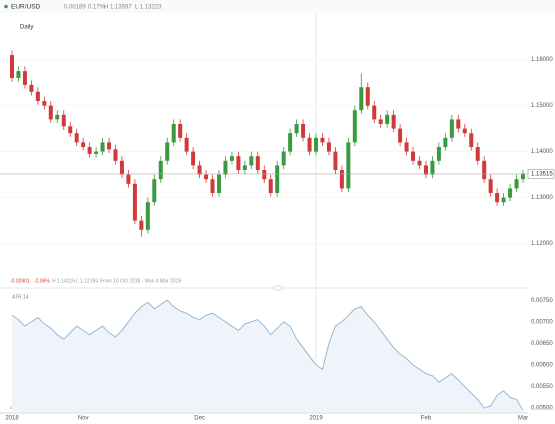 The height and width of the screenshot is (424, 555). I want to click on y-tick-label: 1.13000, so click(542, 198).